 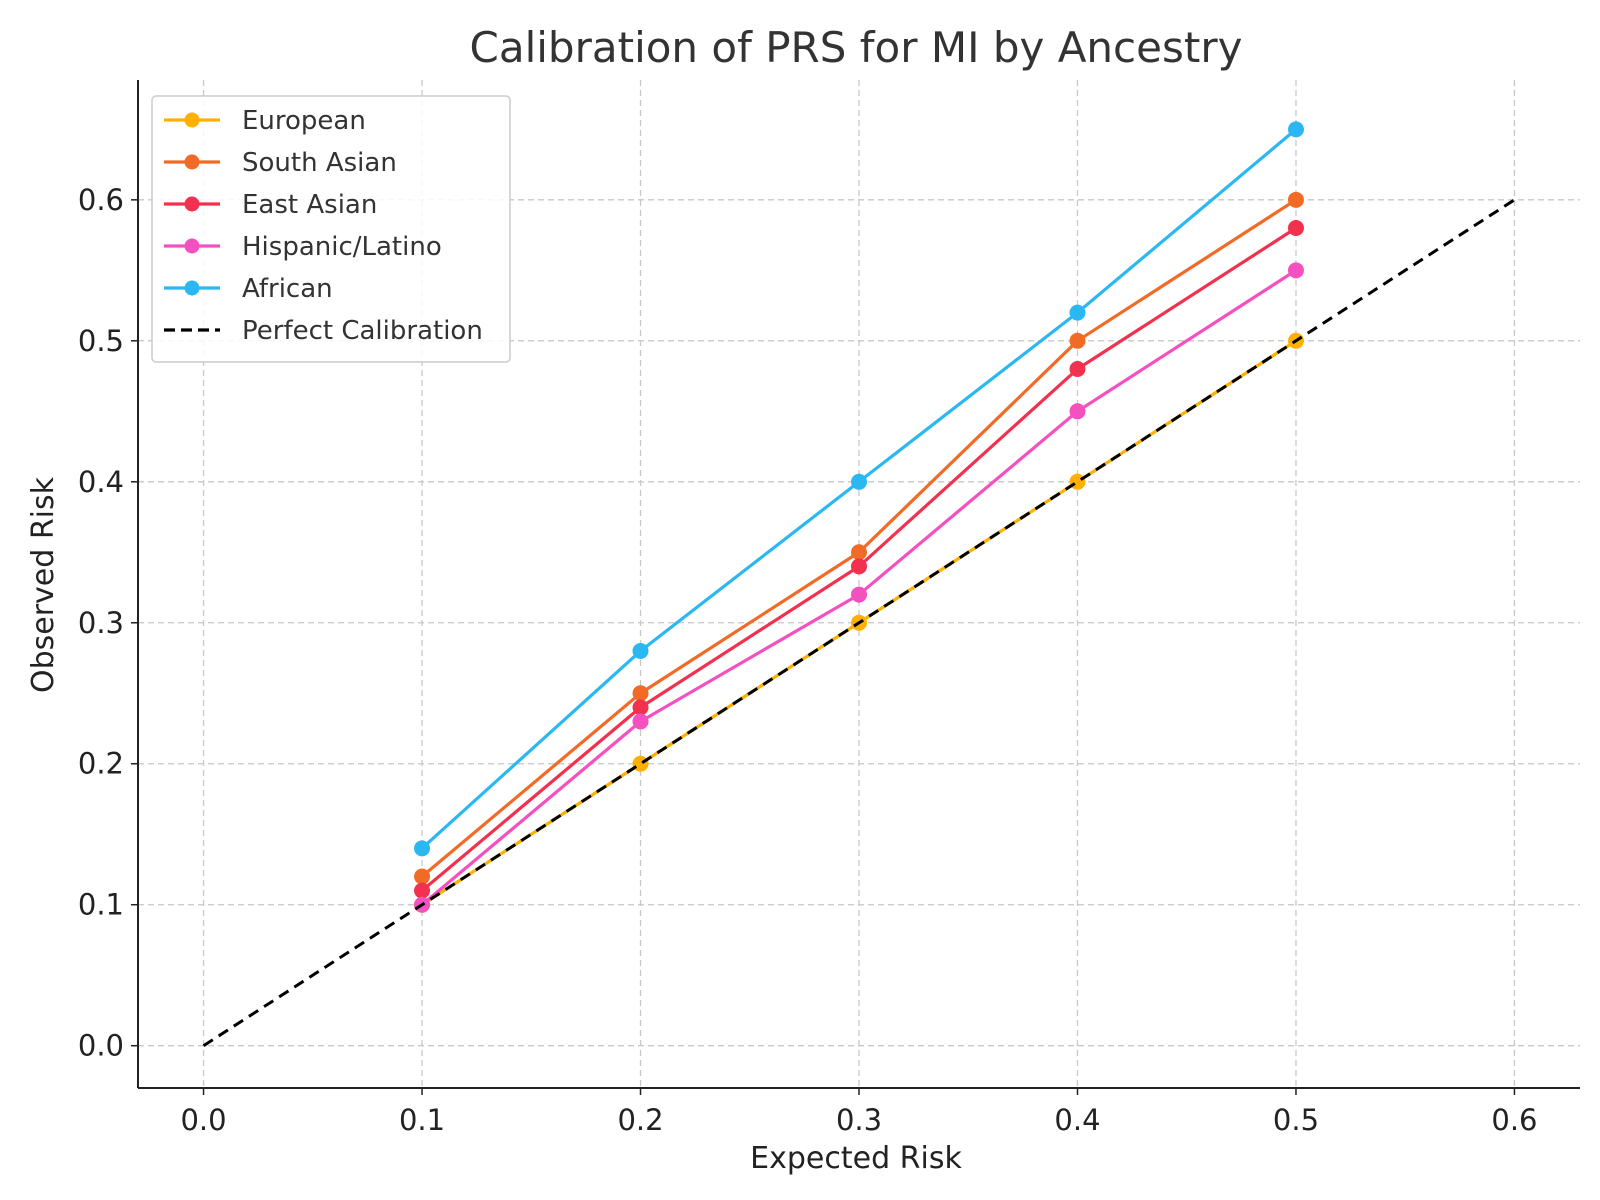 What do you see at coordinates (192, 246) in the screenshot?
I see `legend-marker-hispanic-latino` at bounding box center [192, 246].